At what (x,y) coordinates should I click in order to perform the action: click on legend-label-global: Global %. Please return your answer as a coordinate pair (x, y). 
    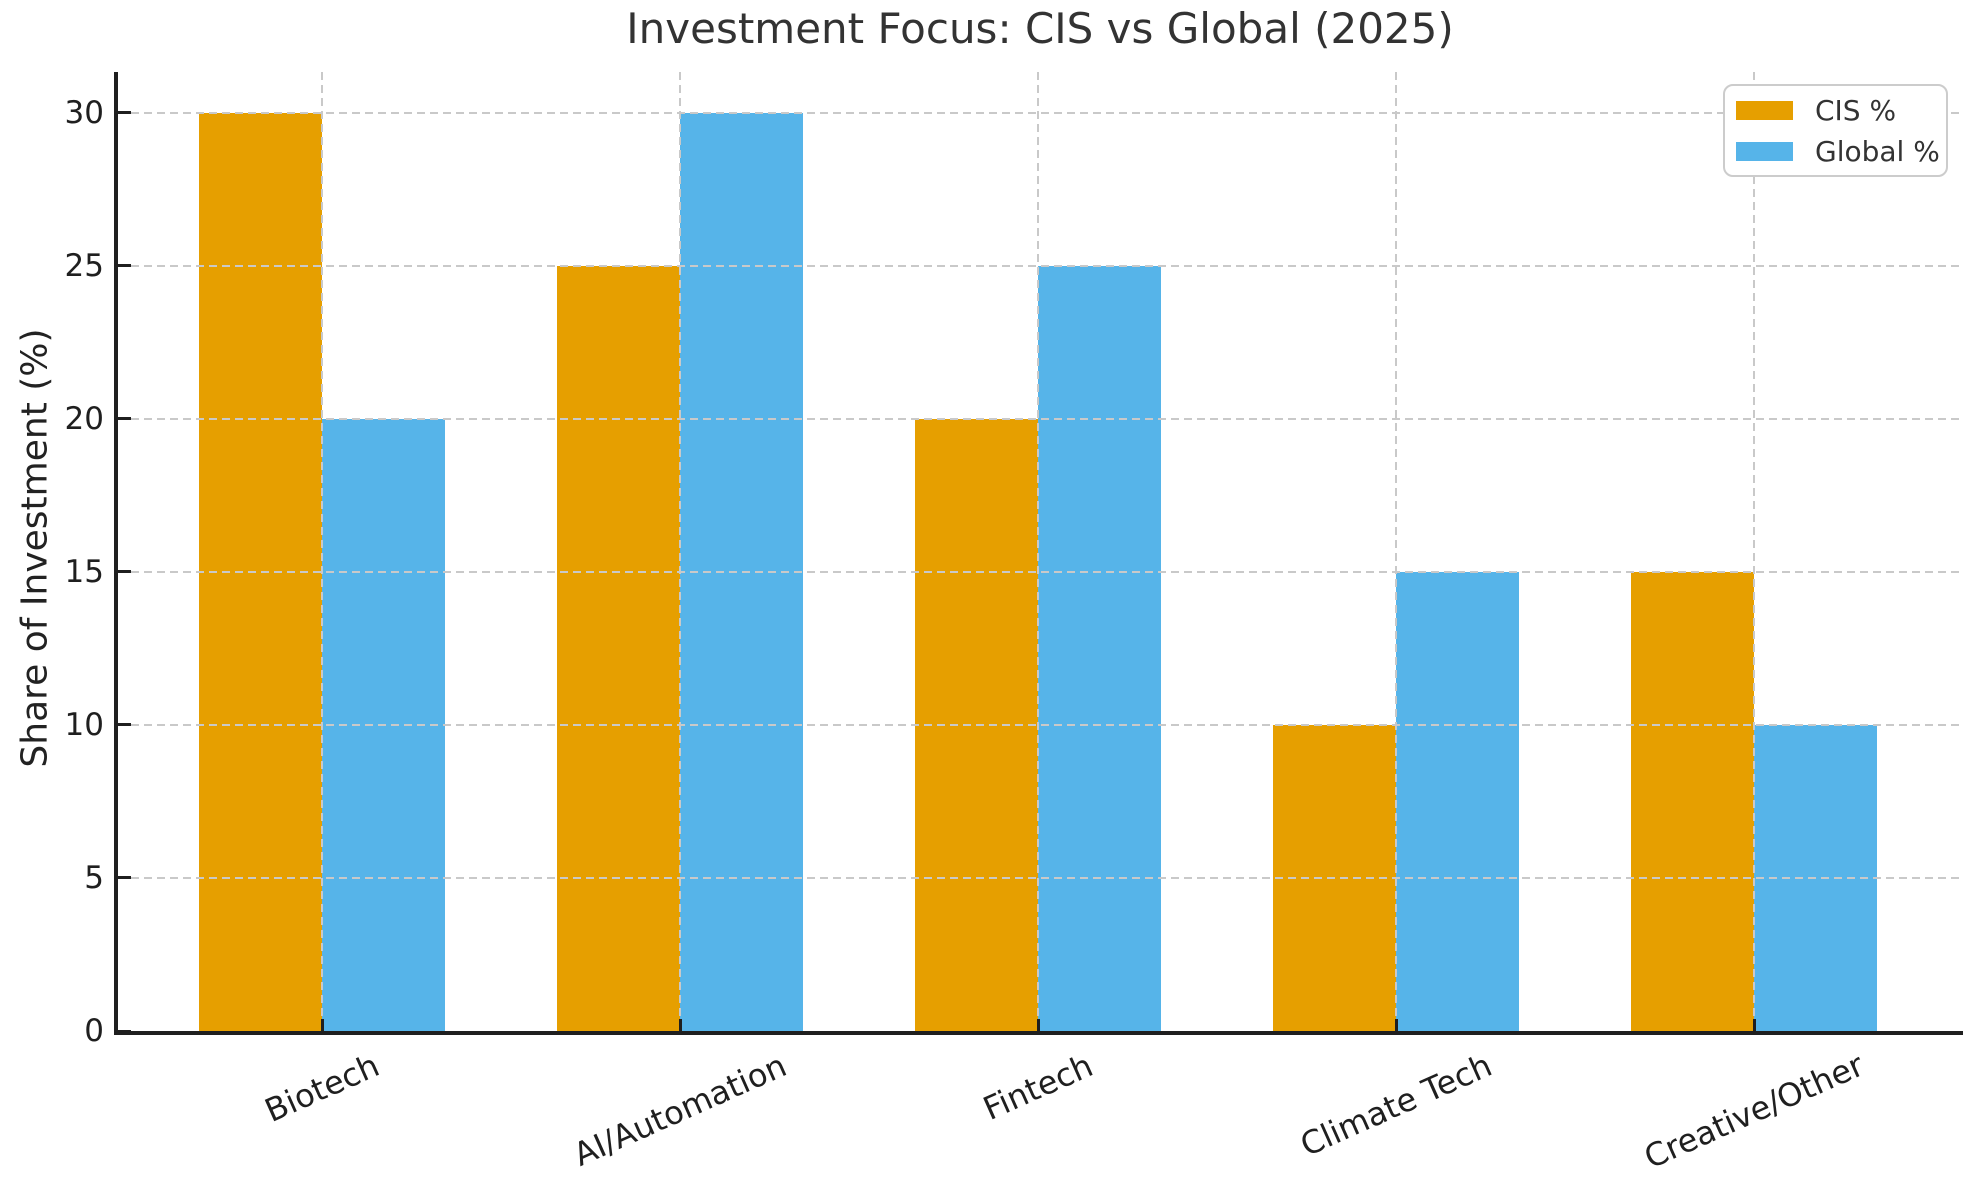
    Looking at the image, I should click on (1877, 151).